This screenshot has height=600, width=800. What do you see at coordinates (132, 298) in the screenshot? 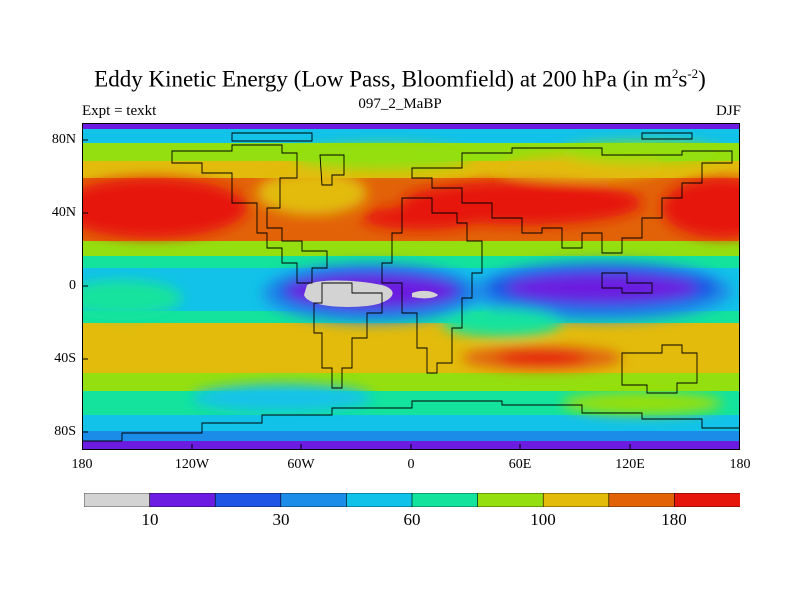
I see `tropical-green-west` at bounding box center [132, 298].